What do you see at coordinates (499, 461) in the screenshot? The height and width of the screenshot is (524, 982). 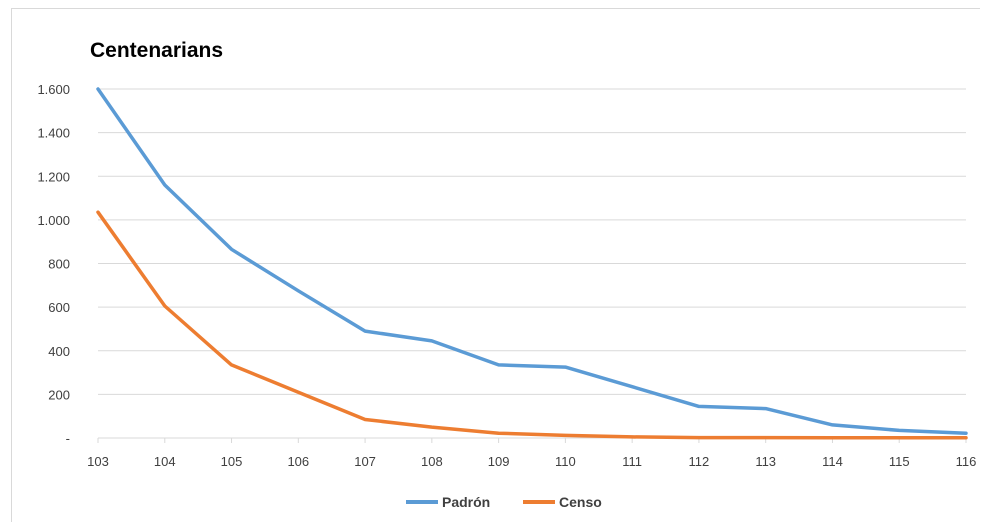 I see `x-tick-label: 109` at bounding box center [499, 461].